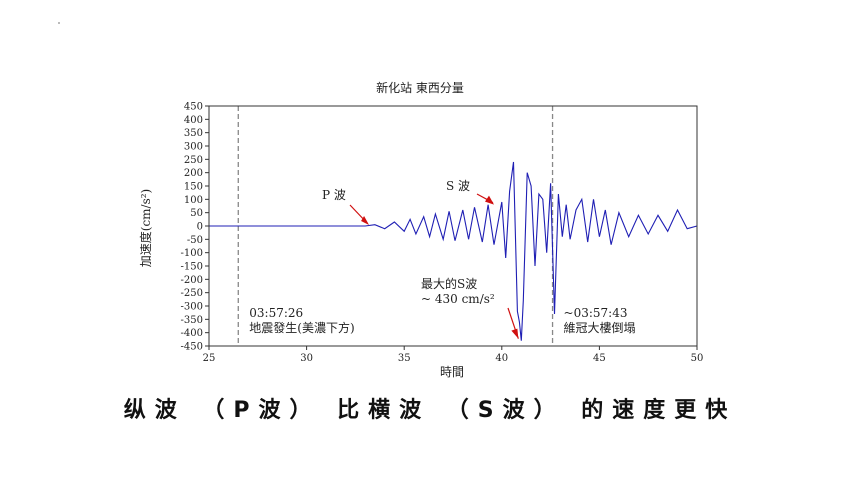 Image resolution: width=860 pixels, height=484 pixels. Describe the element at coordinates (192, 347) in the screenshot. I see `y-tick-label: -450` at that location.